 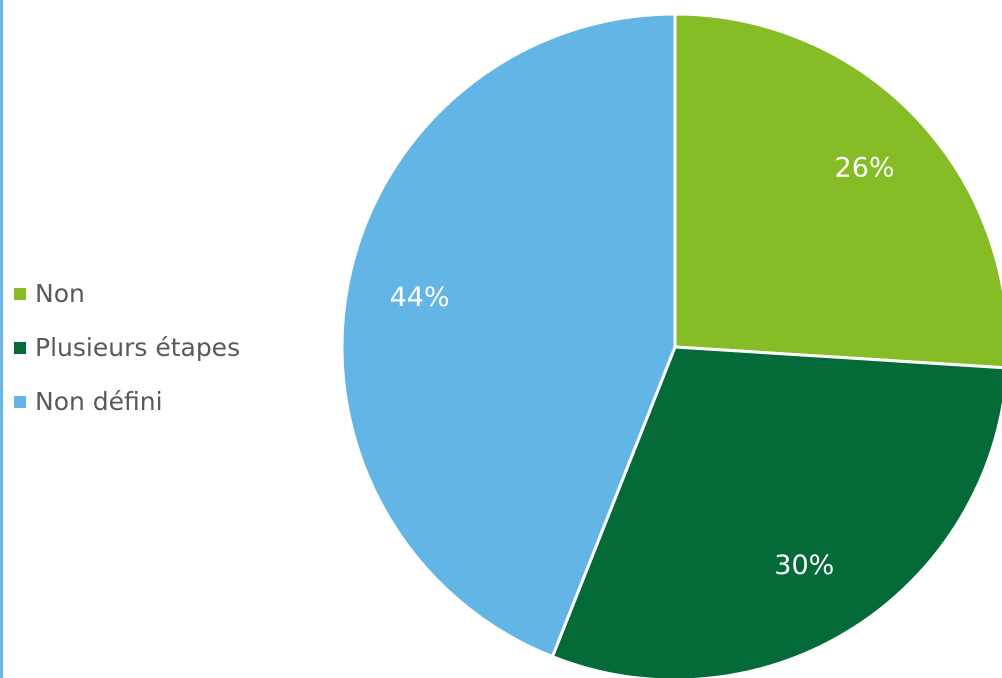 I want to click on legend-label-non-defini: Non défini, so click(x=99, y=401).